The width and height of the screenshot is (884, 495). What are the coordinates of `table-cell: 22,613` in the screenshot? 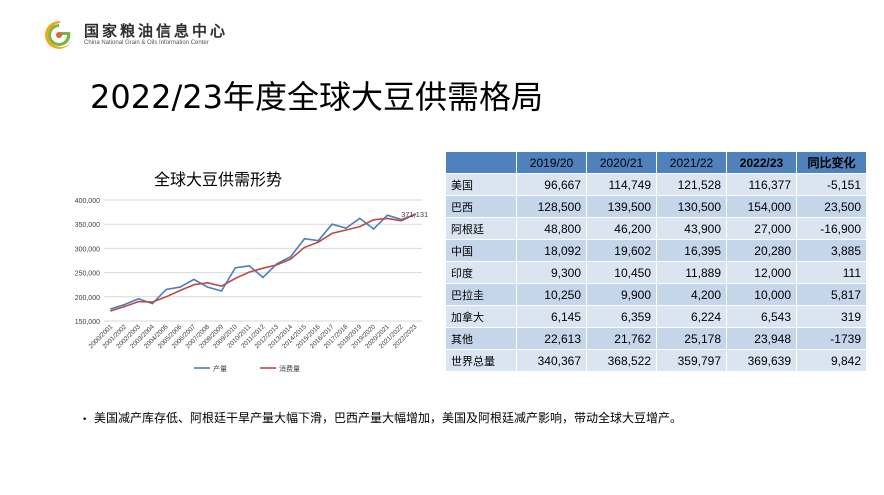 It's located at (551, 338).